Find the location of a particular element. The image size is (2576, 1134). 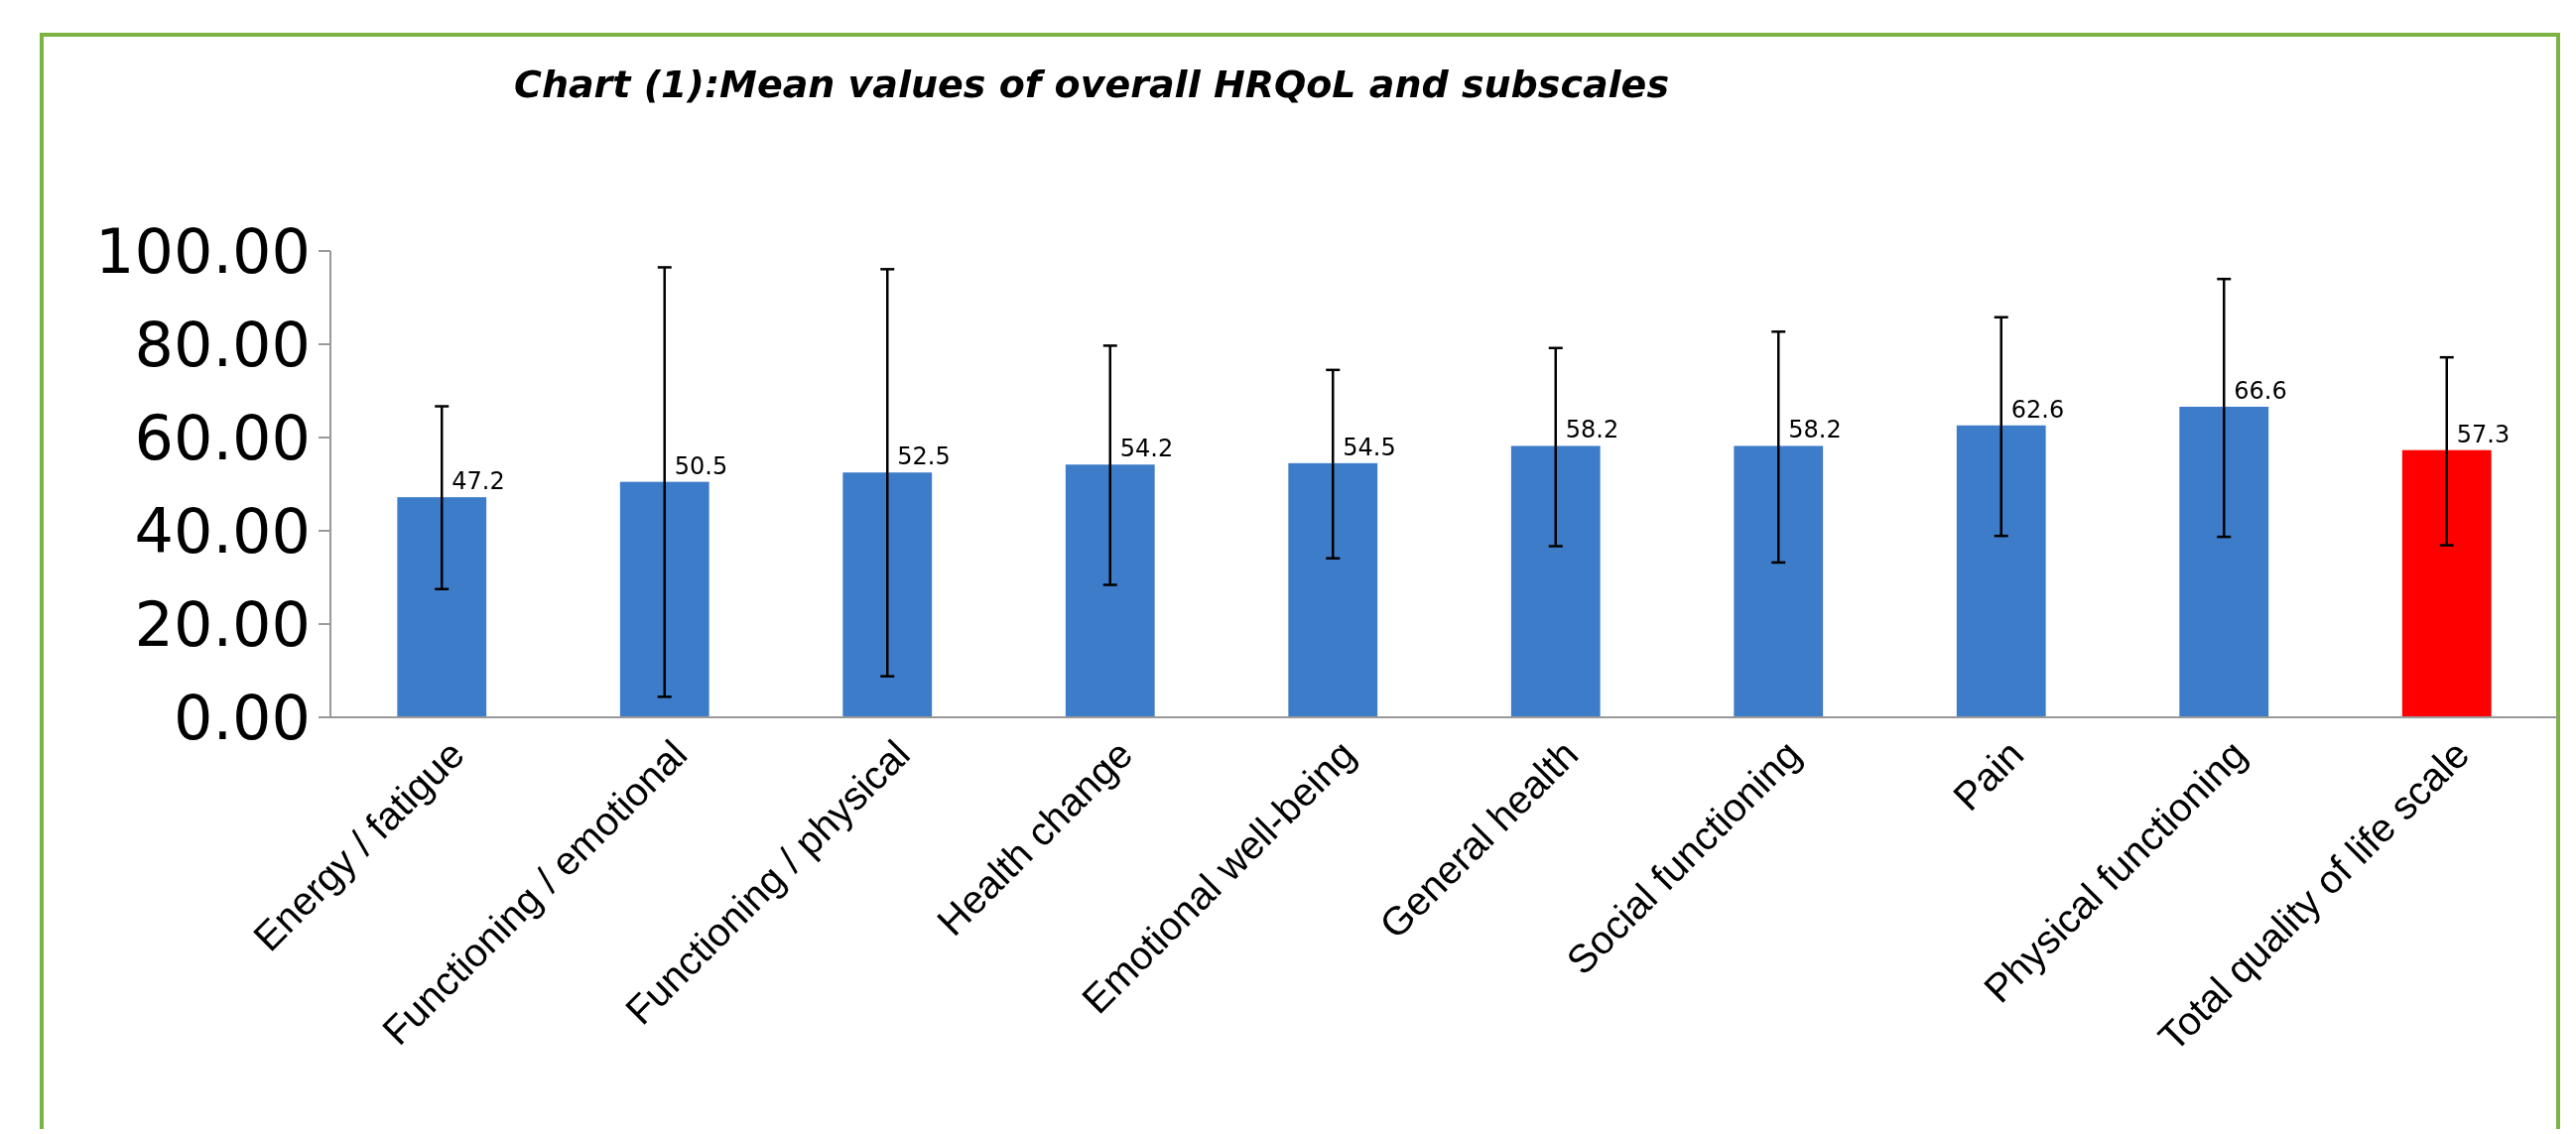

data-label: 52.5 is located at coordinates (924, 456).